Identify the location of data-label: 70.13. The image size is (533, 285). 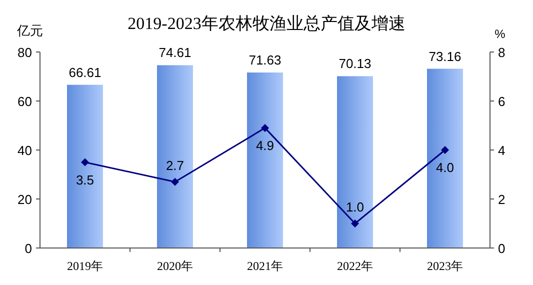
(355, 64).